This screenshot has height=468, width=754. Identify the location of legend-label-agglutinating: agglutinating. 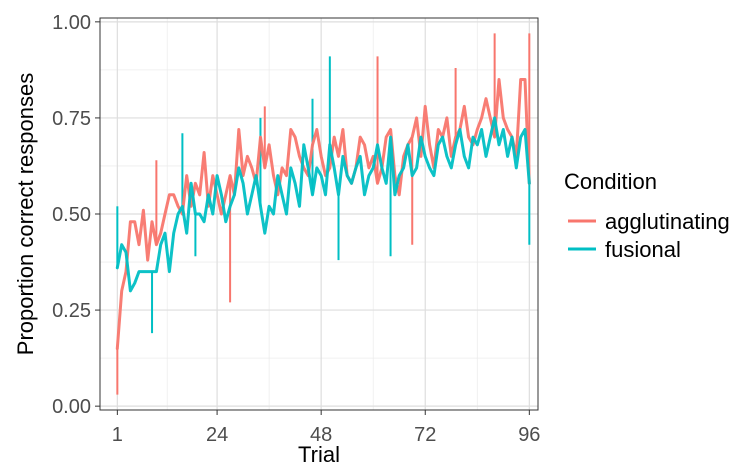
(667, 221).